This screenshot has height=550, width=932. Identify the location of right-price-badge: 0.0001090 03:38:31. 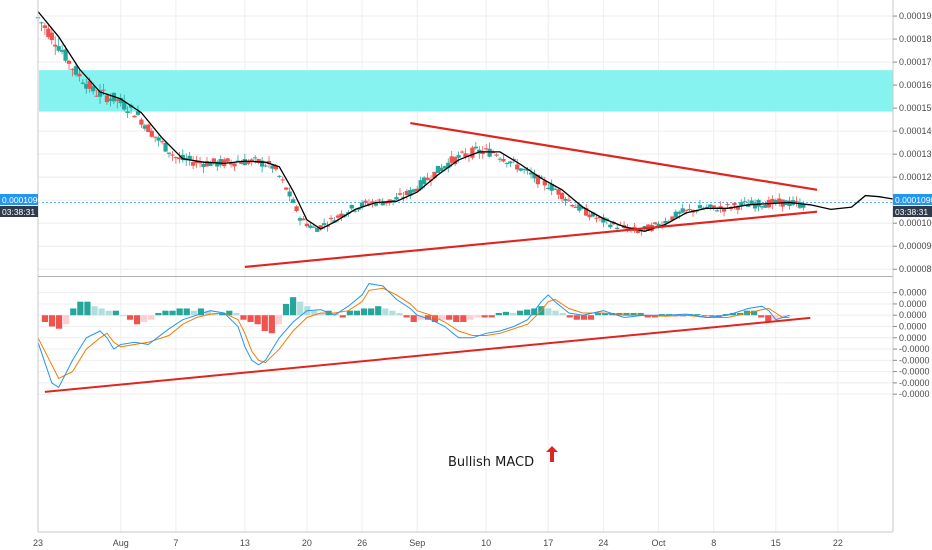
(912, 205).